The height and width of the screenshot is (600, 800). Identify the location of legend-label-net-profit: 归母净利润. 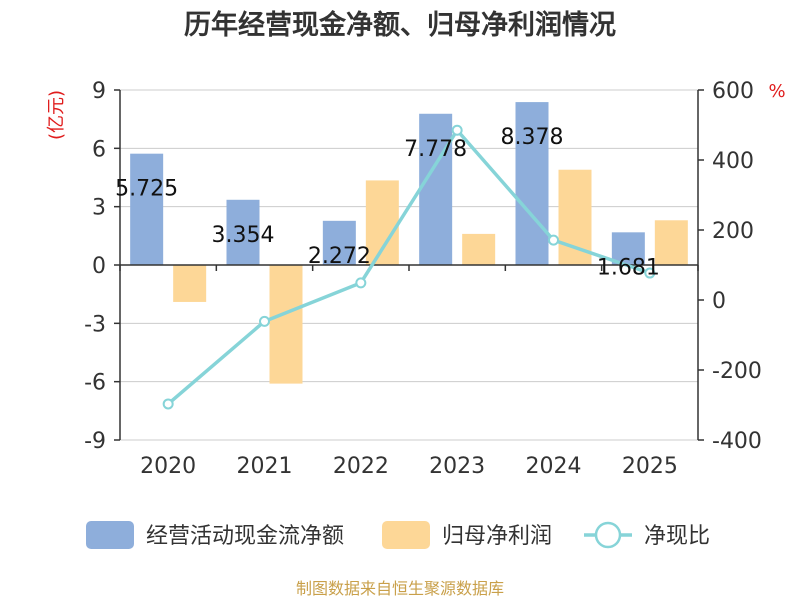
(497, 536).